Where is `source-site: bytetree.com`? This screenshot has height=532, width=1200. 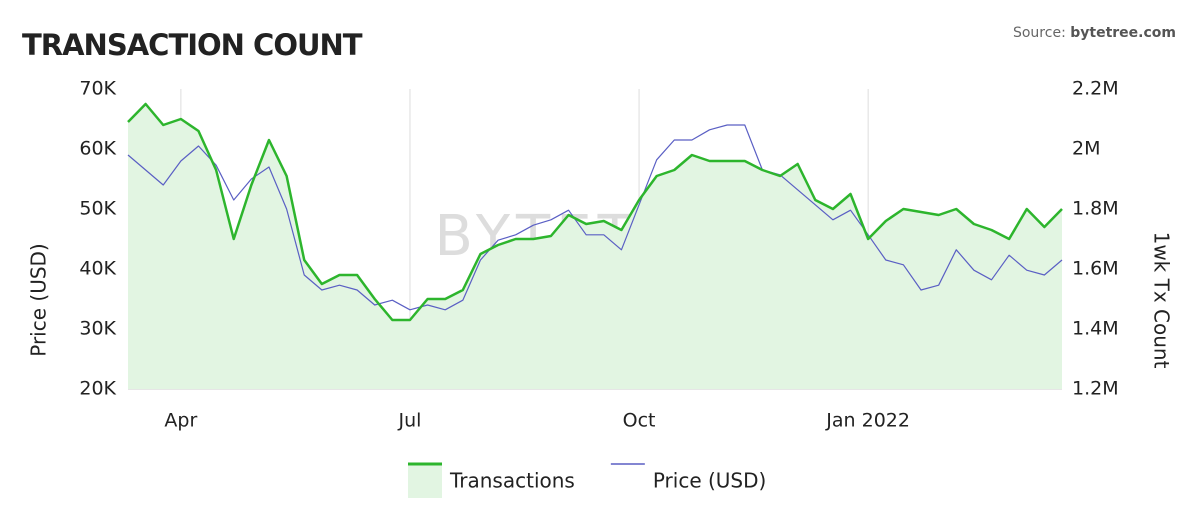 source-site: bytetree.com is located at coordinates (1123, 33).